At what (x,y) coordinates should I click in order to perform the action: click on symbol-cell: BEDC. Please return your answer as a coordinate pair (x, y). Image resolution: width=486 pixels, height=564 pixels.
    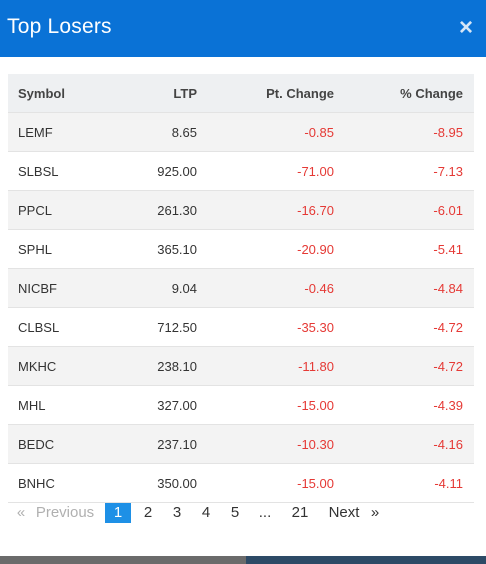
    Looking at the image, I should click on (36, 444).